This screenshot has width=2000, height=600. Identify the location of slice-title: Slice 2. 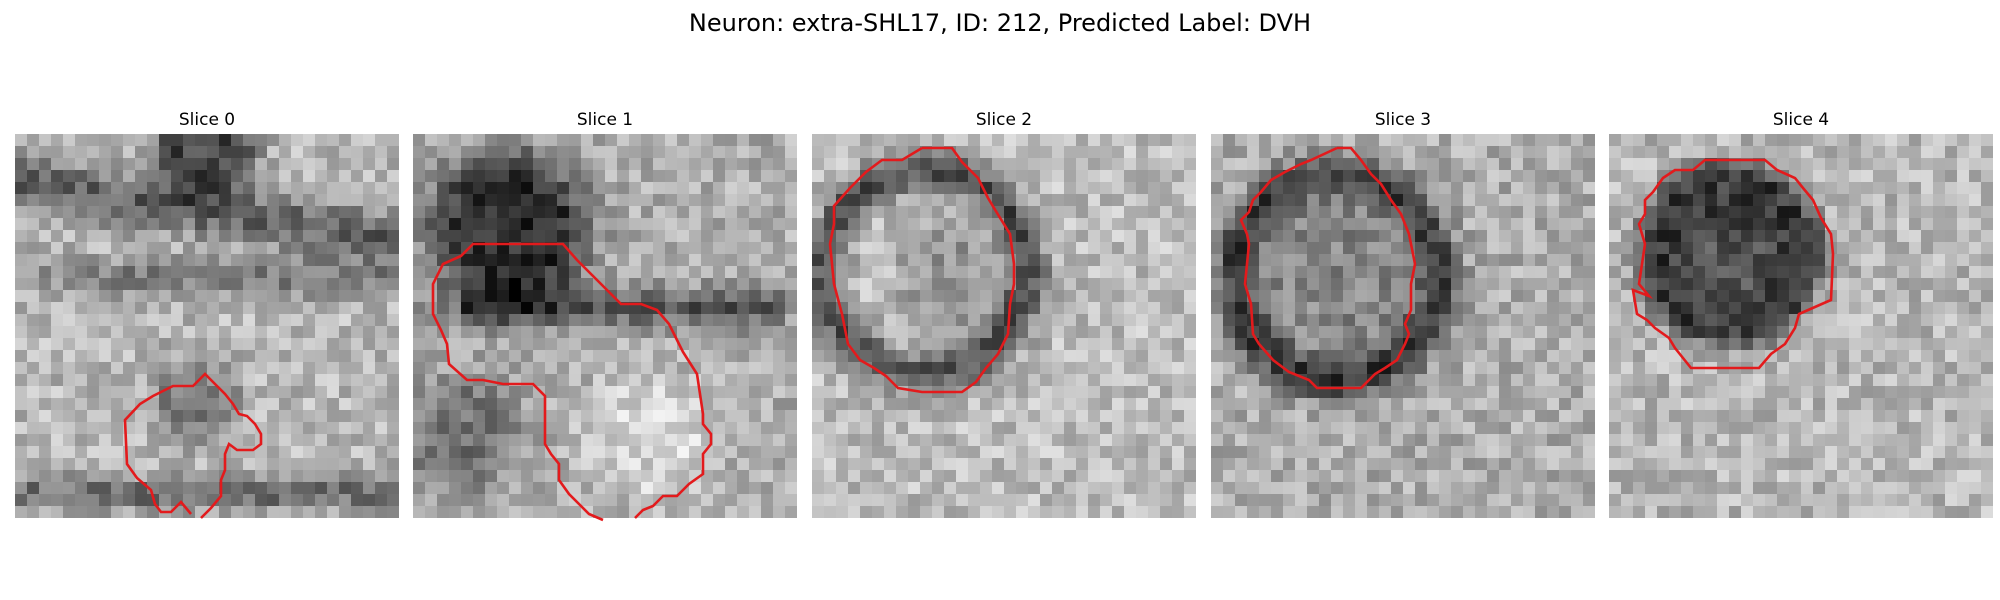
(1004, 120).